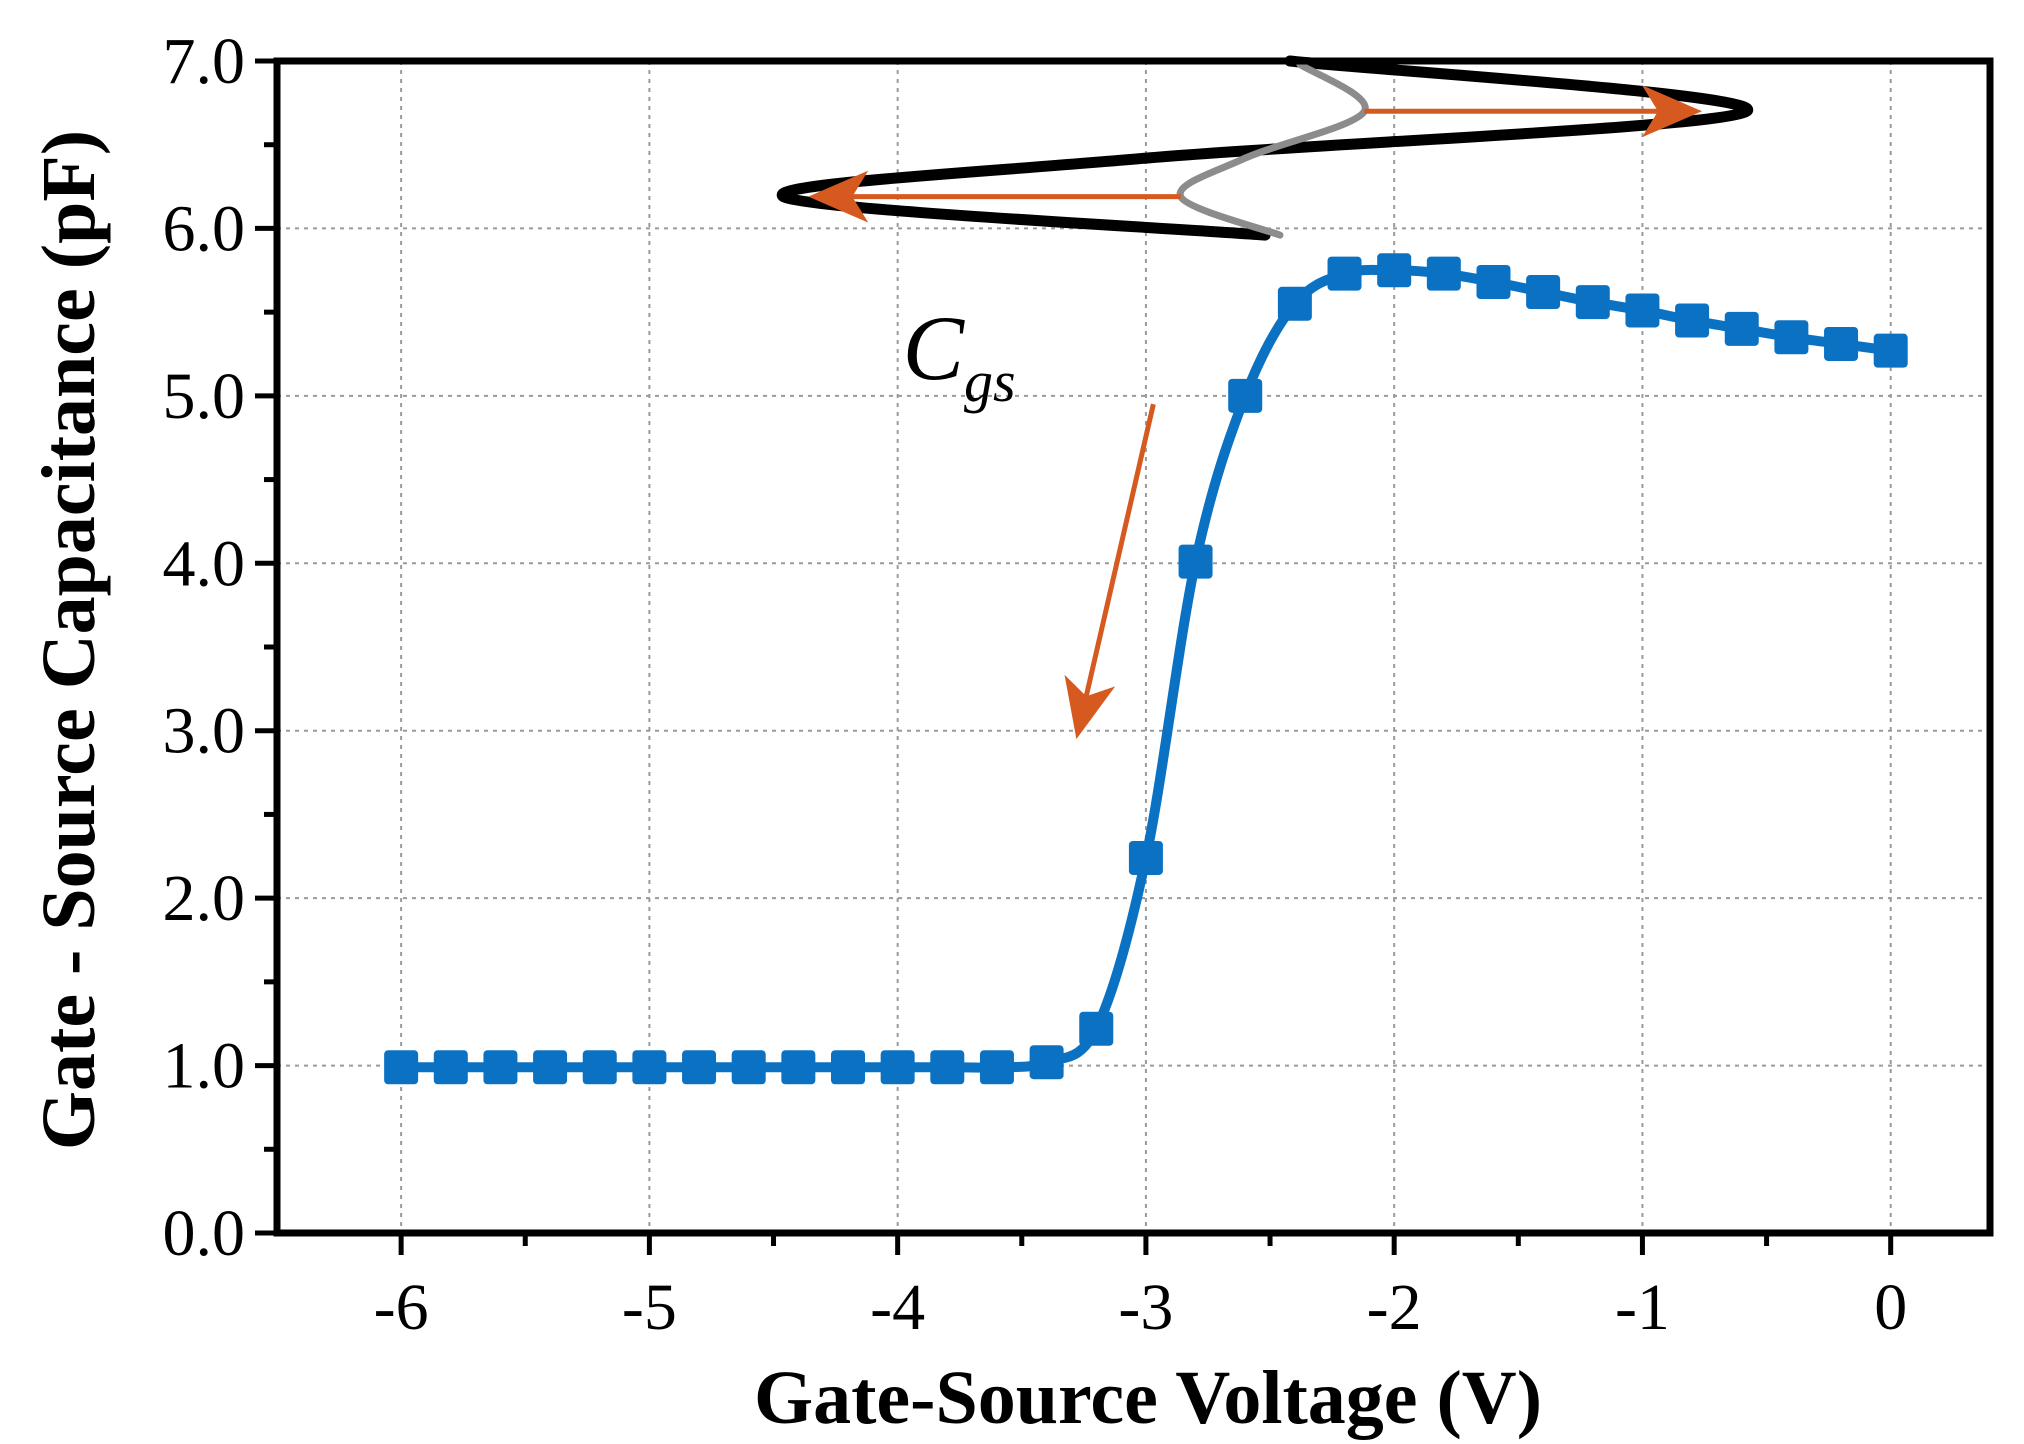  I want to click on cgs-arrow-head, so click(1090, 707).